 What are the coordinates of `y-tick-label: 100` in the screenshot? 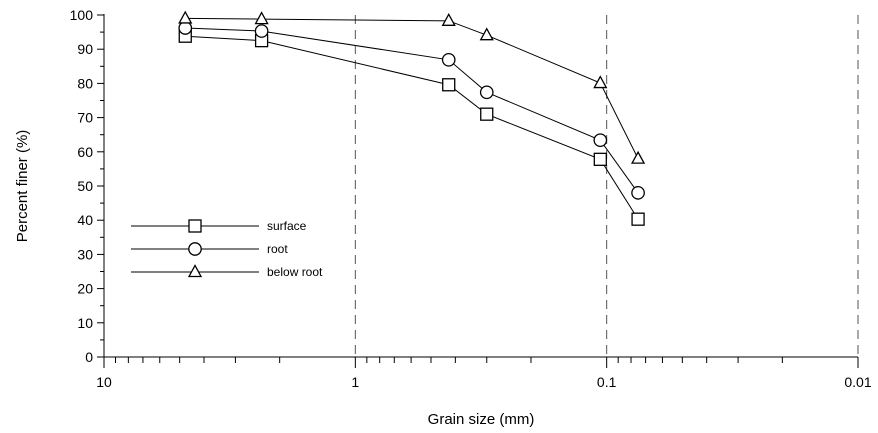 It's located at (82, 15).